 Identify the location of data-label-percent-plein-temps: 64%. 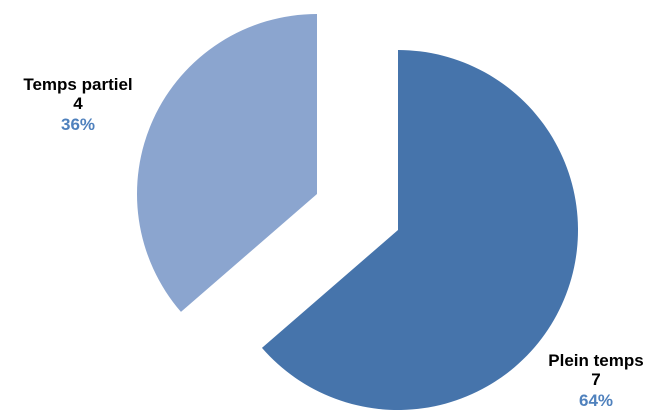
(596, 400).